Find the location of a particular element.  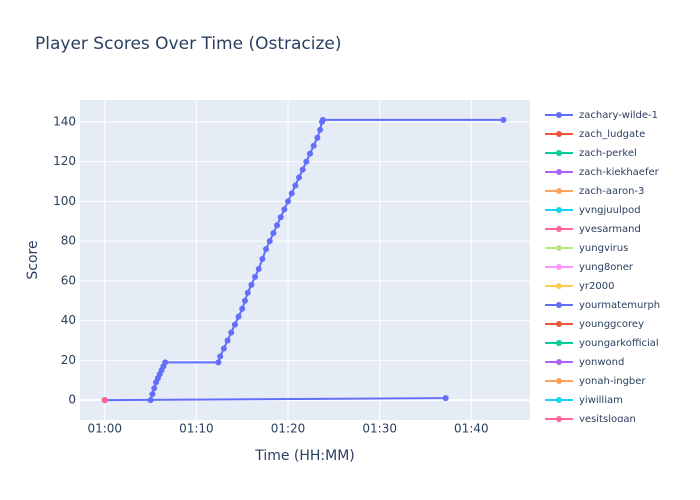

legend-label: yonah-ingber is located at coordinates (612, 381).